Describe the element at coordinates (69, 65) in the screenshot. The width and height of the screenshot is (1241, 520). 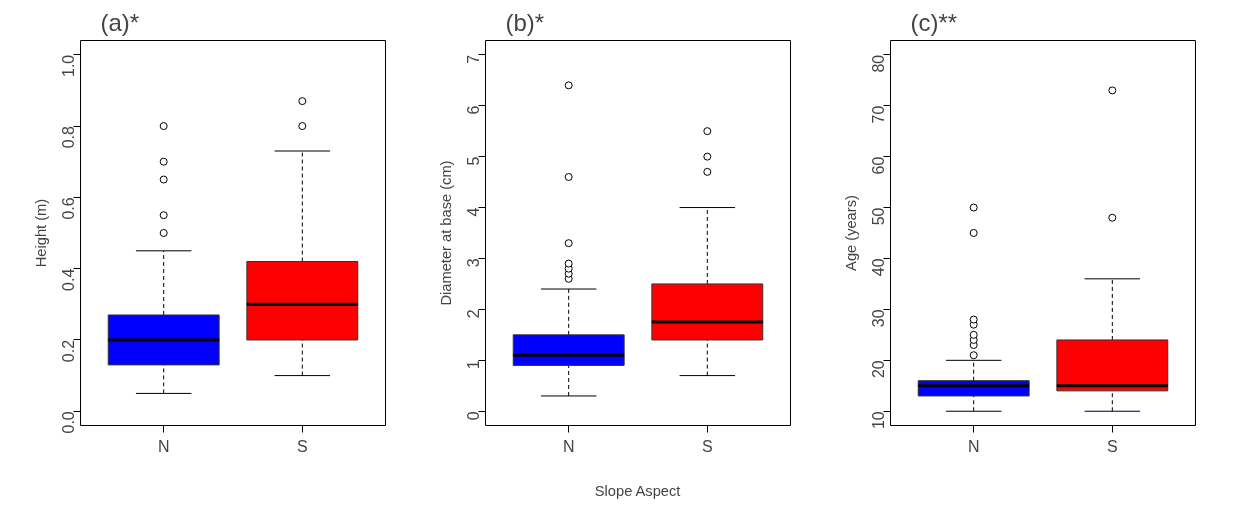
I see `y-tick-label: 1.0` at that location.